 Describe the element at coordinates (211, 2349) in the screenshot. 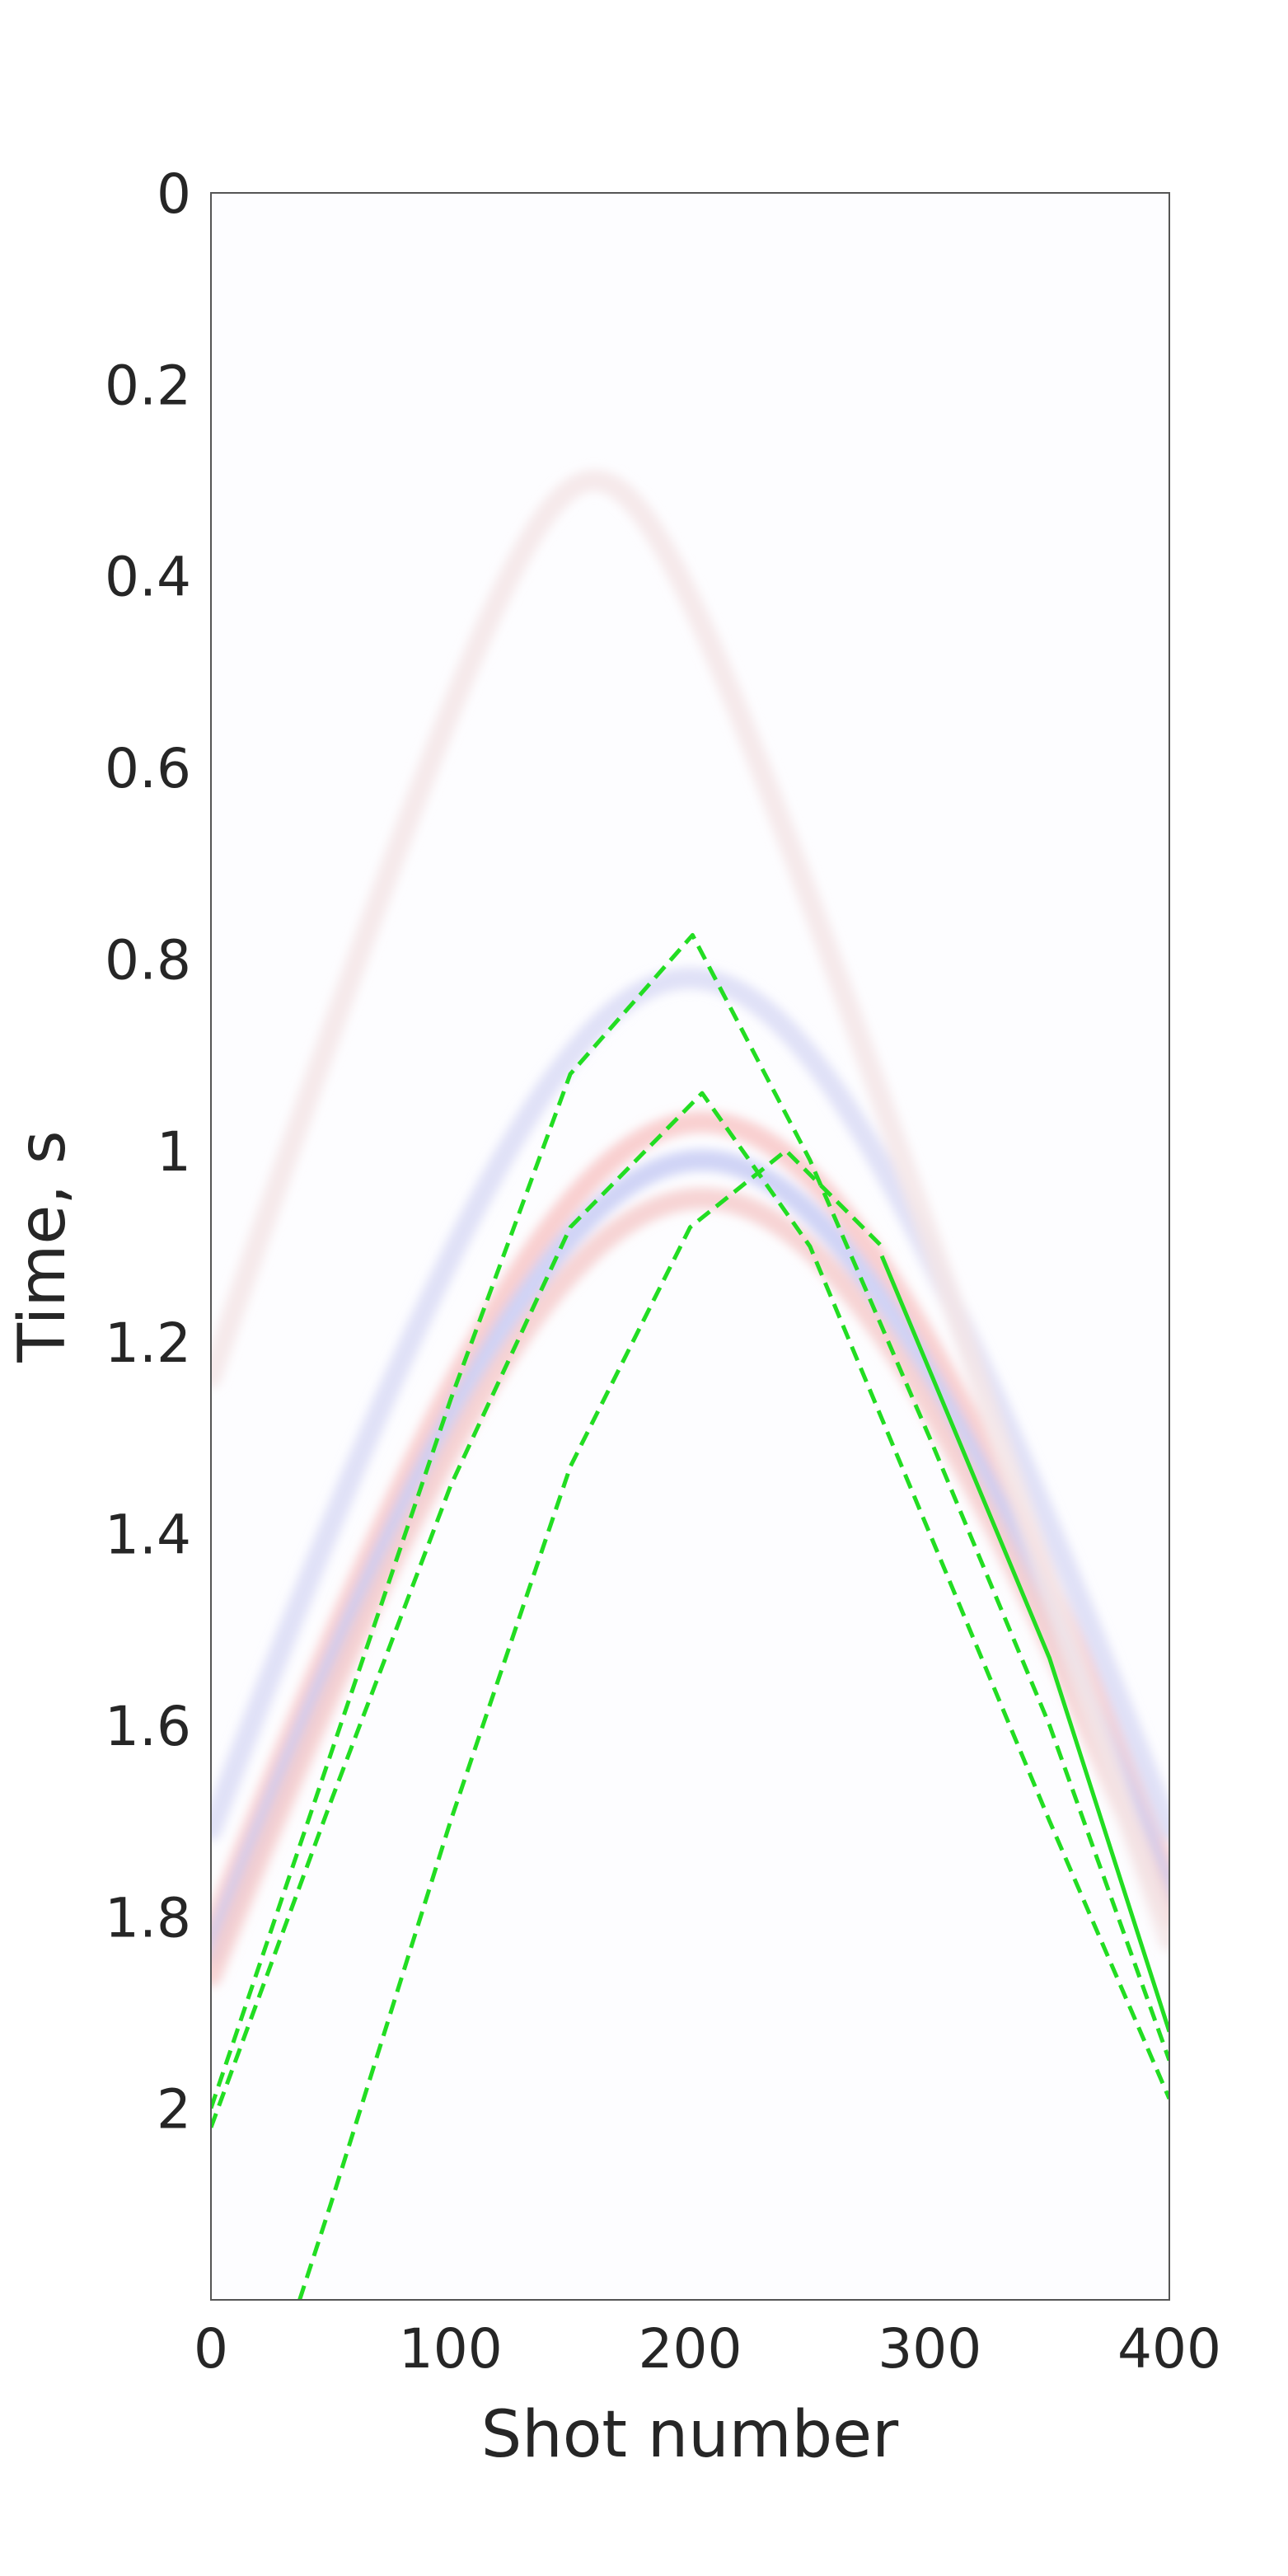

I see `x-tick-label: 0` at that location.